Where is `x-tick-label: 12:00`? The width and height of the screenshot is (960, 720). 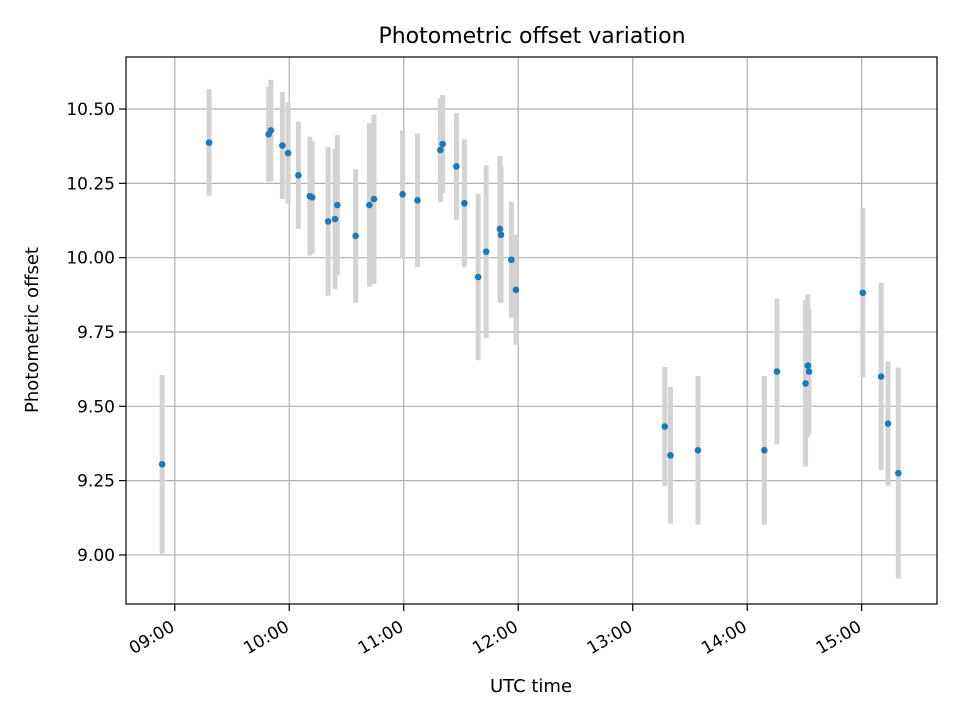
x-tick-label: 12:00 is located at coordinates (495, 638).